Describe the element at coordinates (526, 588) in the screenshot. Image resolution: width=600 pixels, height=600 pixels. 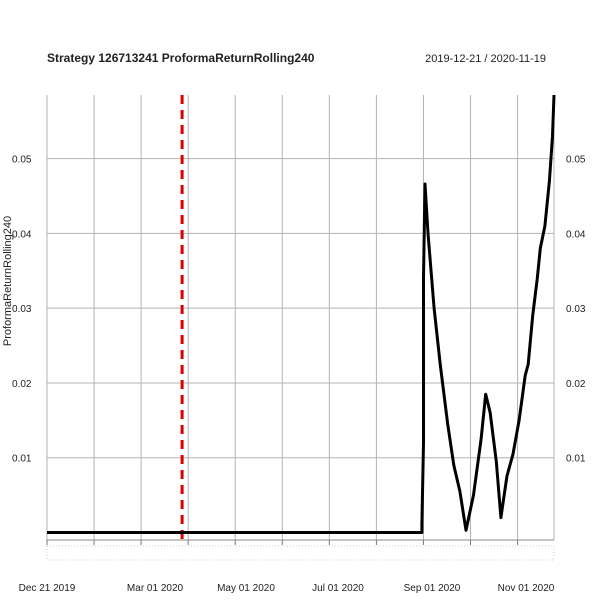
I see `x-tick-label: Nov 01 2020` at that location.